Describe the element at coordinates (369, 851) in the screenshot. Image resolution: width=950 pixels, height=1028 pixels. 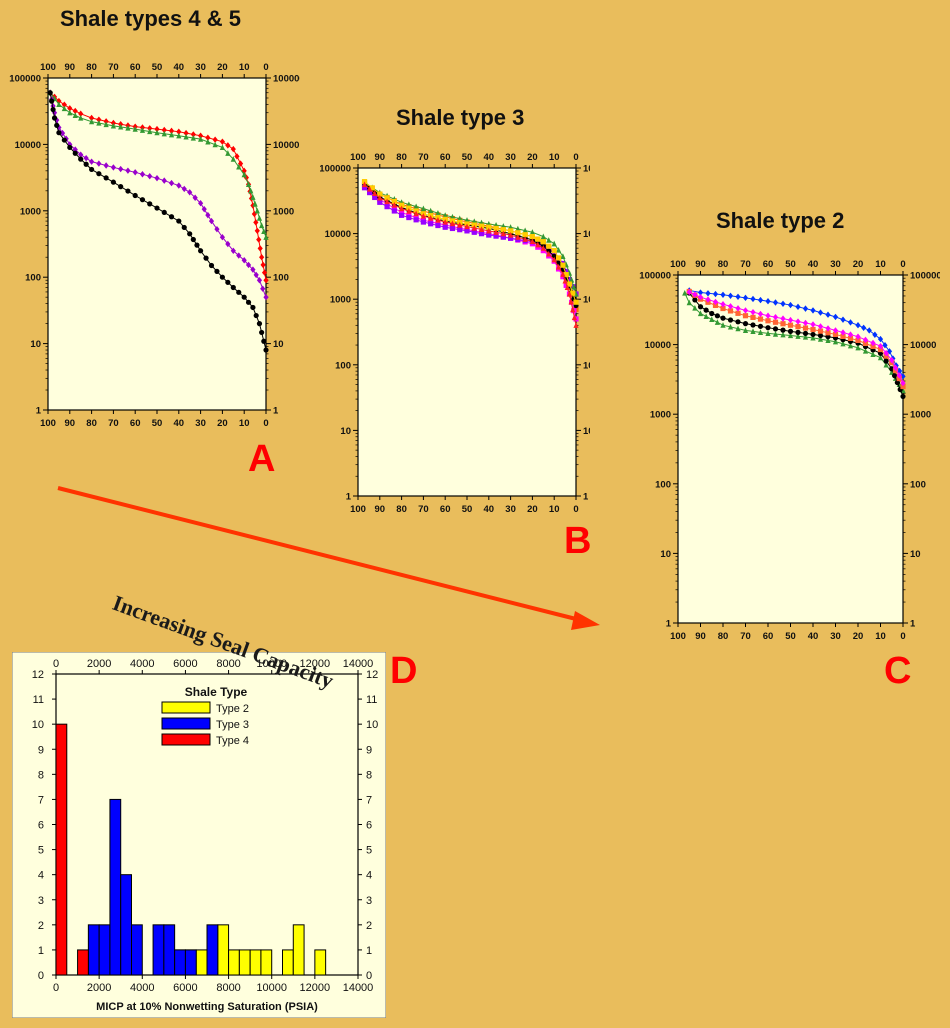
I see `y-tick-label-right: 5` at that location.